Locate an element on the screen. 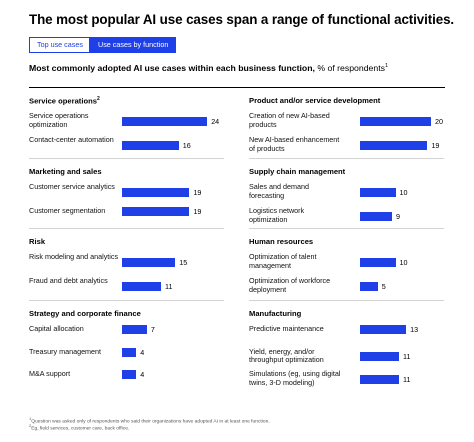 The image size is (474, 442). section-title-supply-chain-management: Supply chain management is located at coordinates (297, 171).